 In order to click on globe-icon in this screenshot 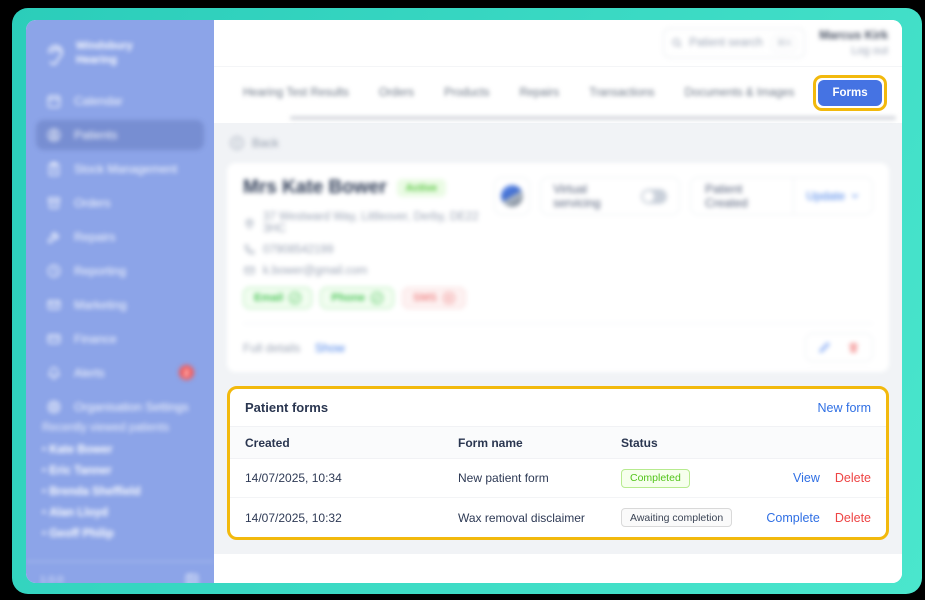, I will do `click(512, 196)`.